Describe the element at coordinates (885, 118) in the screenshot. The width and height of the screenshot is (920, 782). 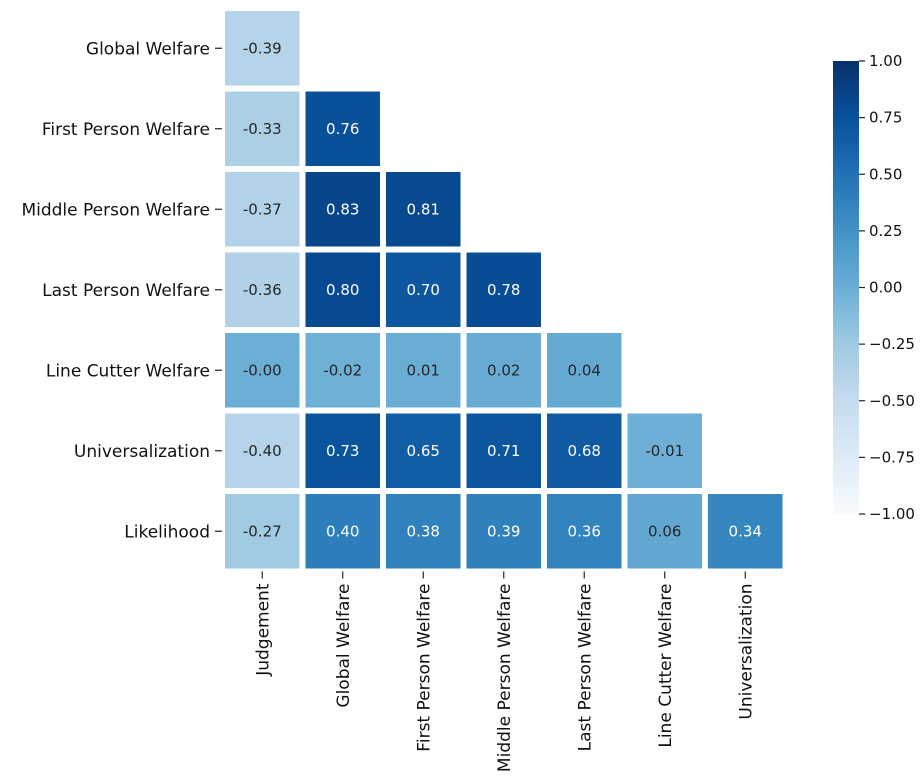
I see `colorbar-tick-label: 0.75` at that location.